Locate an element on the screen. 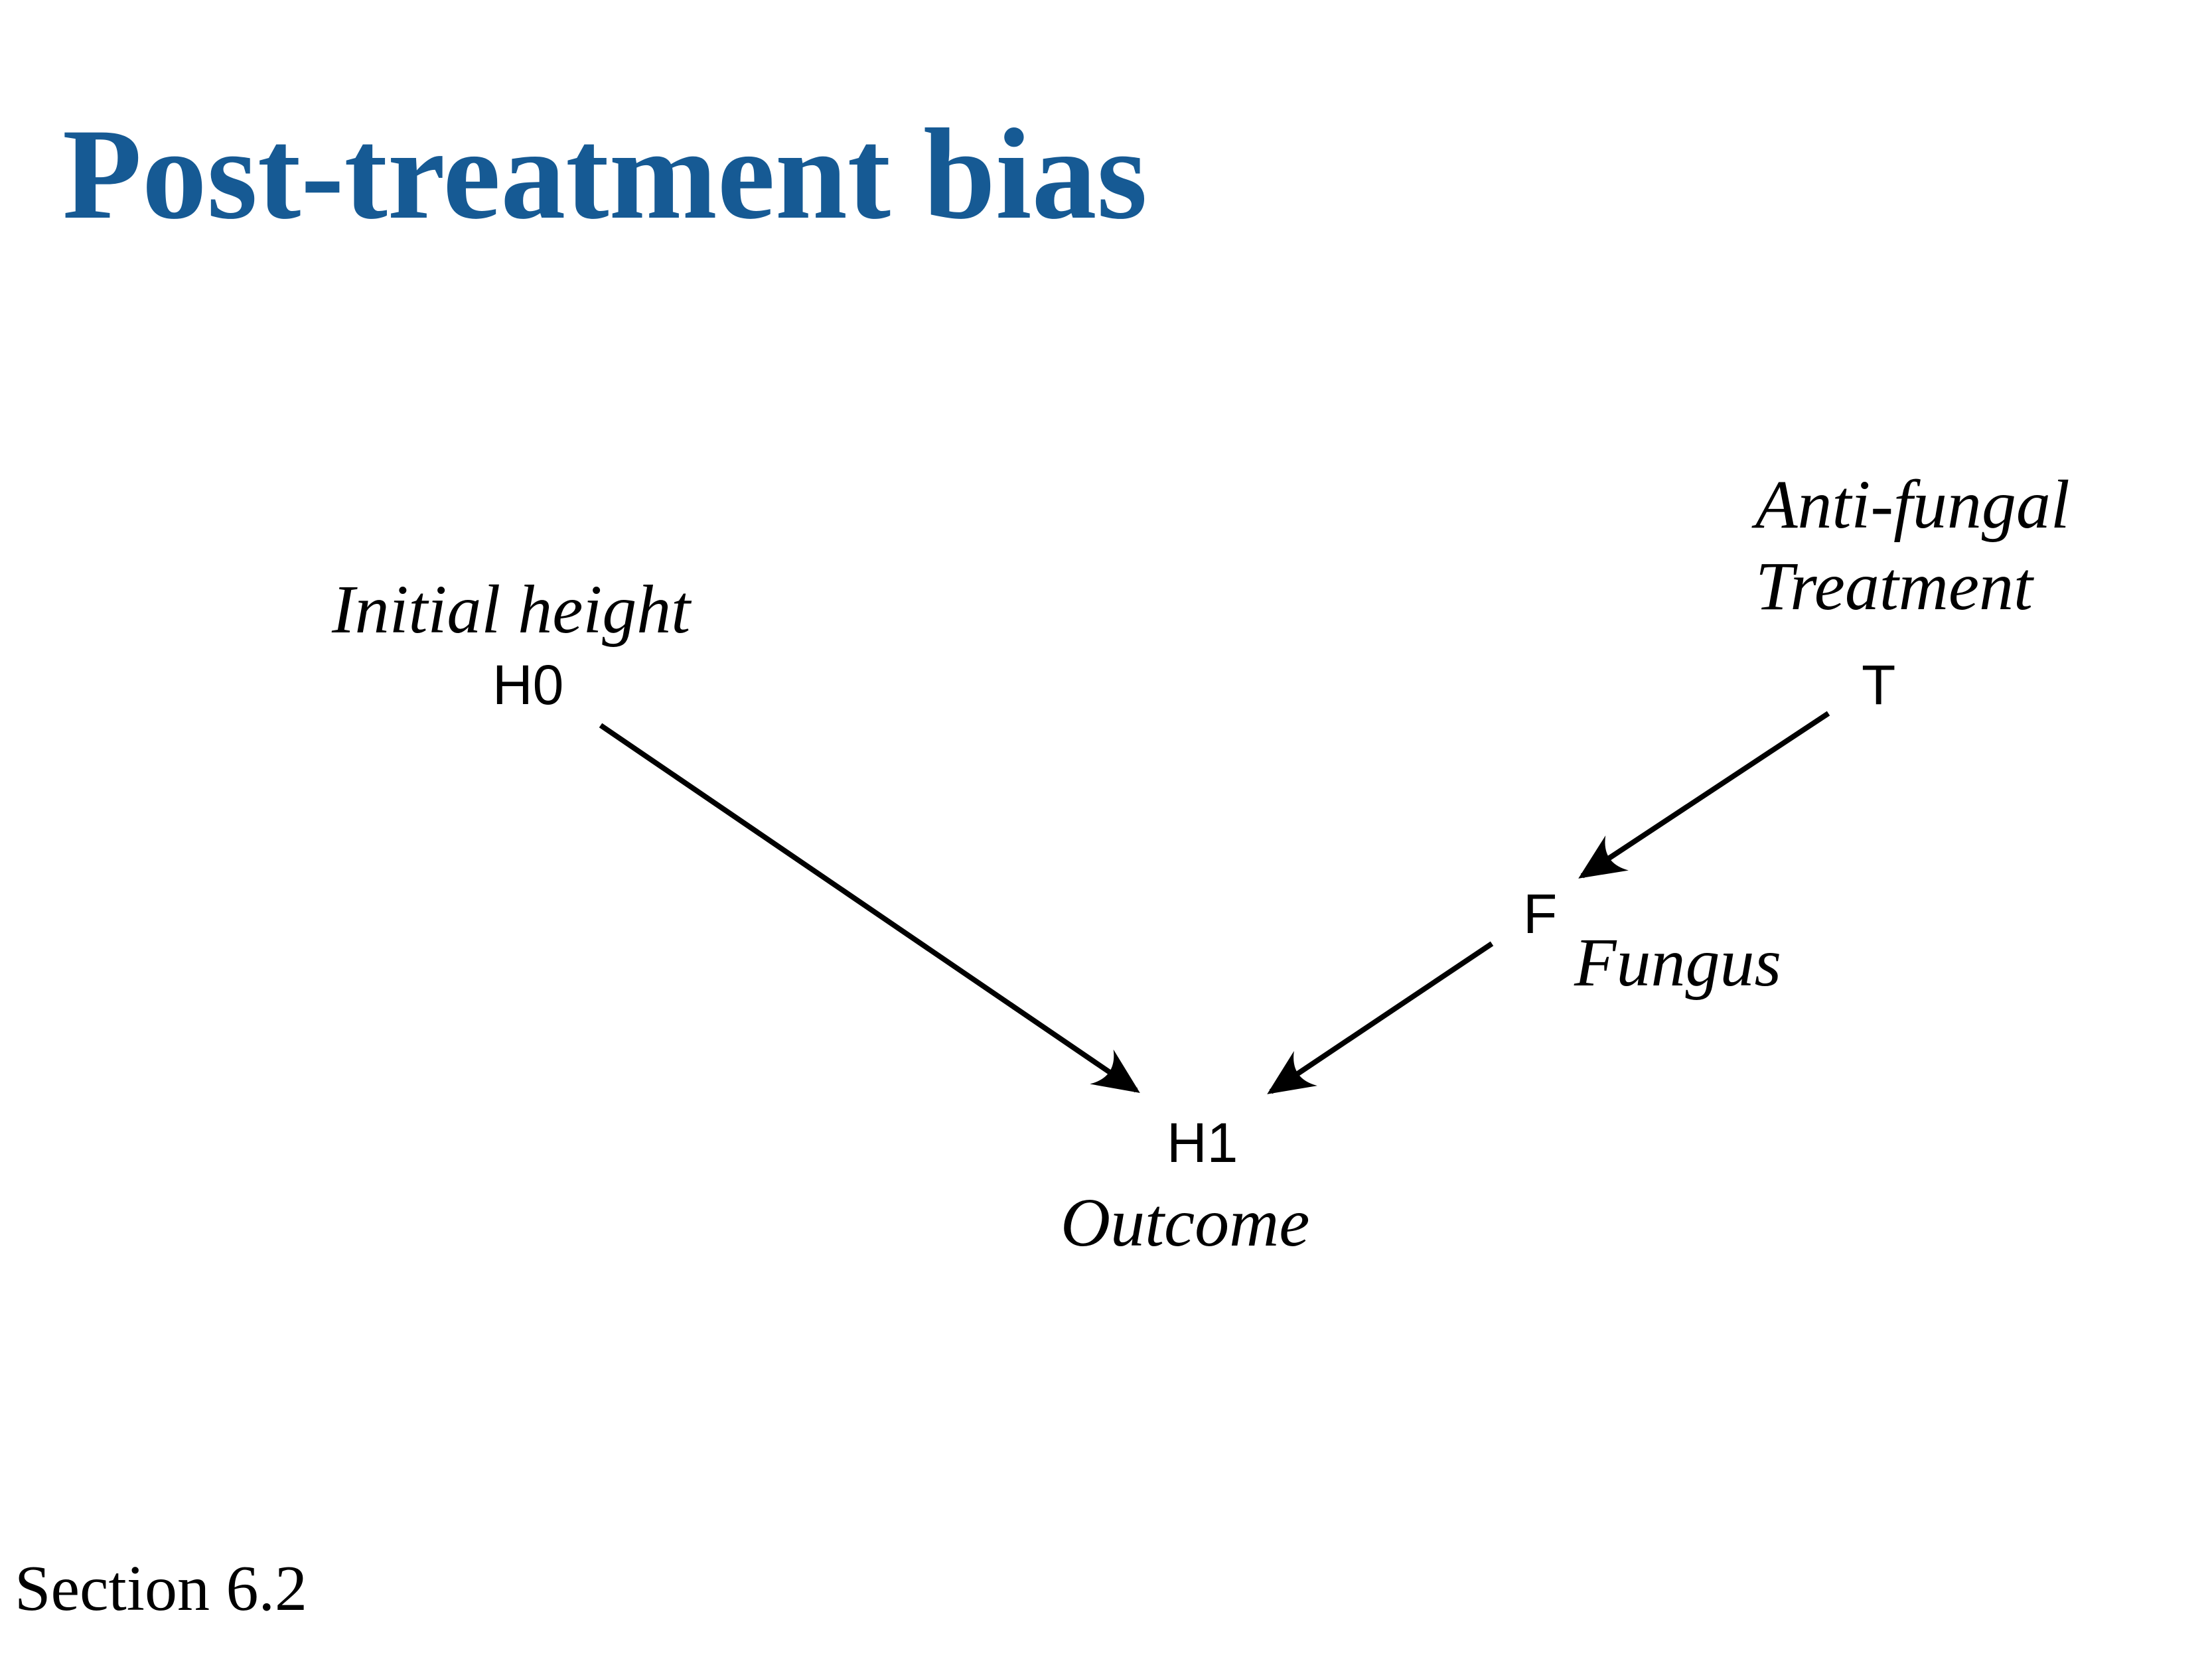 This screenshot has width=2212, height=1659. section-footer: Section 6.2 is located at coordinates (161, 1588).